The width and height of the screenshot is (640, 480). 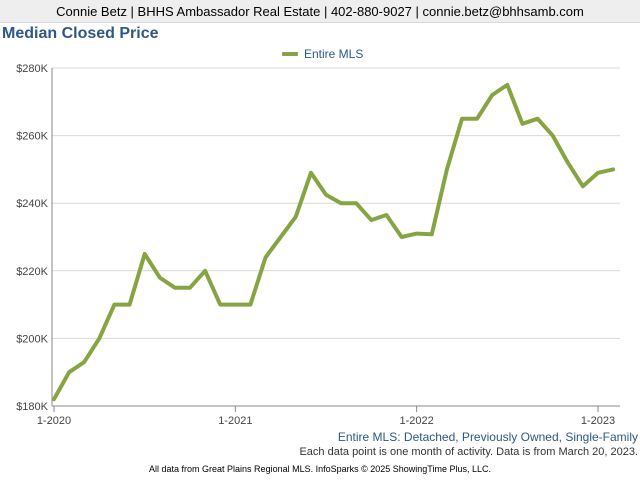 I want to click on x-tick-label: 1-2020, so click(x=54, y=421).